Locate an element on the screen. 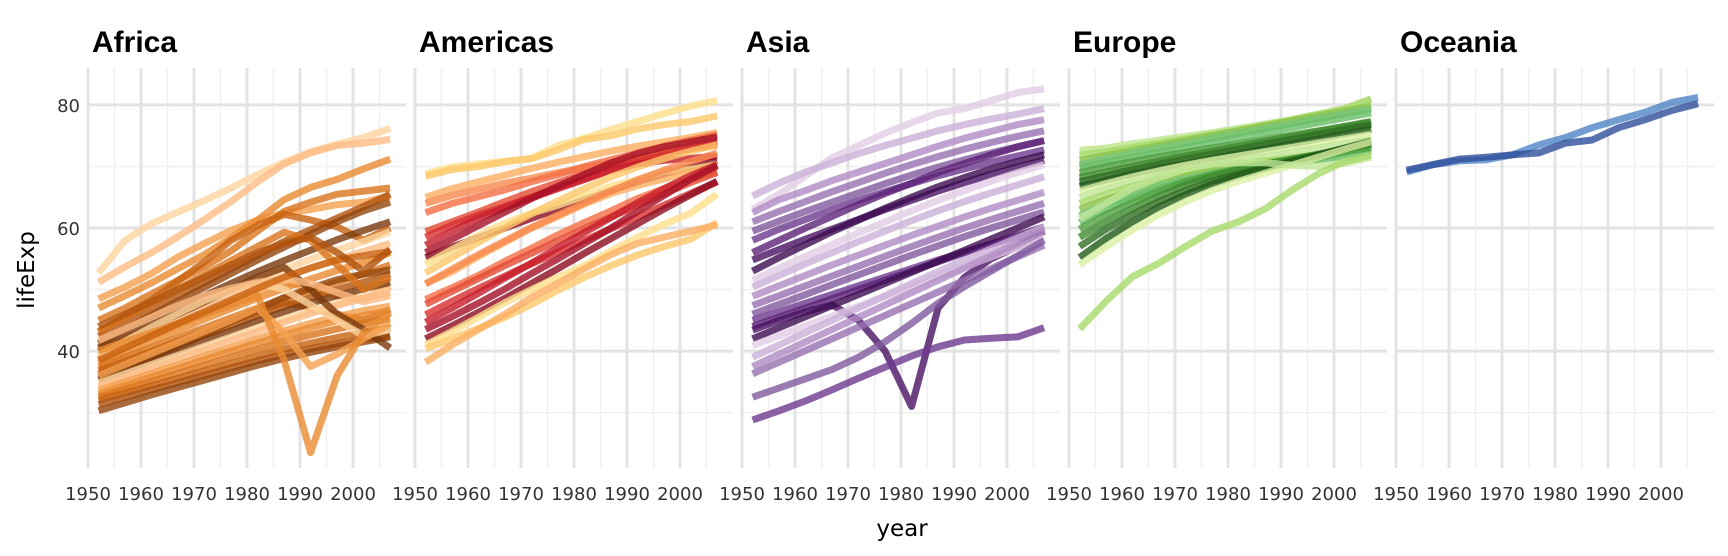 This screenshot has width=1728, height=556. y-tick-label: 80 is located at coordinates (68, 106).